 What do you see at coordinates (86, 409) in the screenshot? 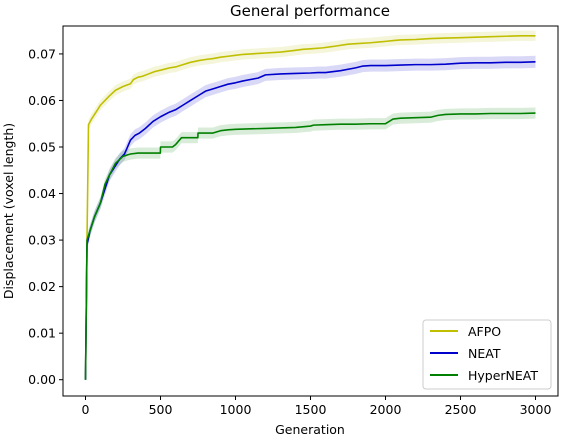
I see `x-tick-label: 0` at bounding box center [86, 409].